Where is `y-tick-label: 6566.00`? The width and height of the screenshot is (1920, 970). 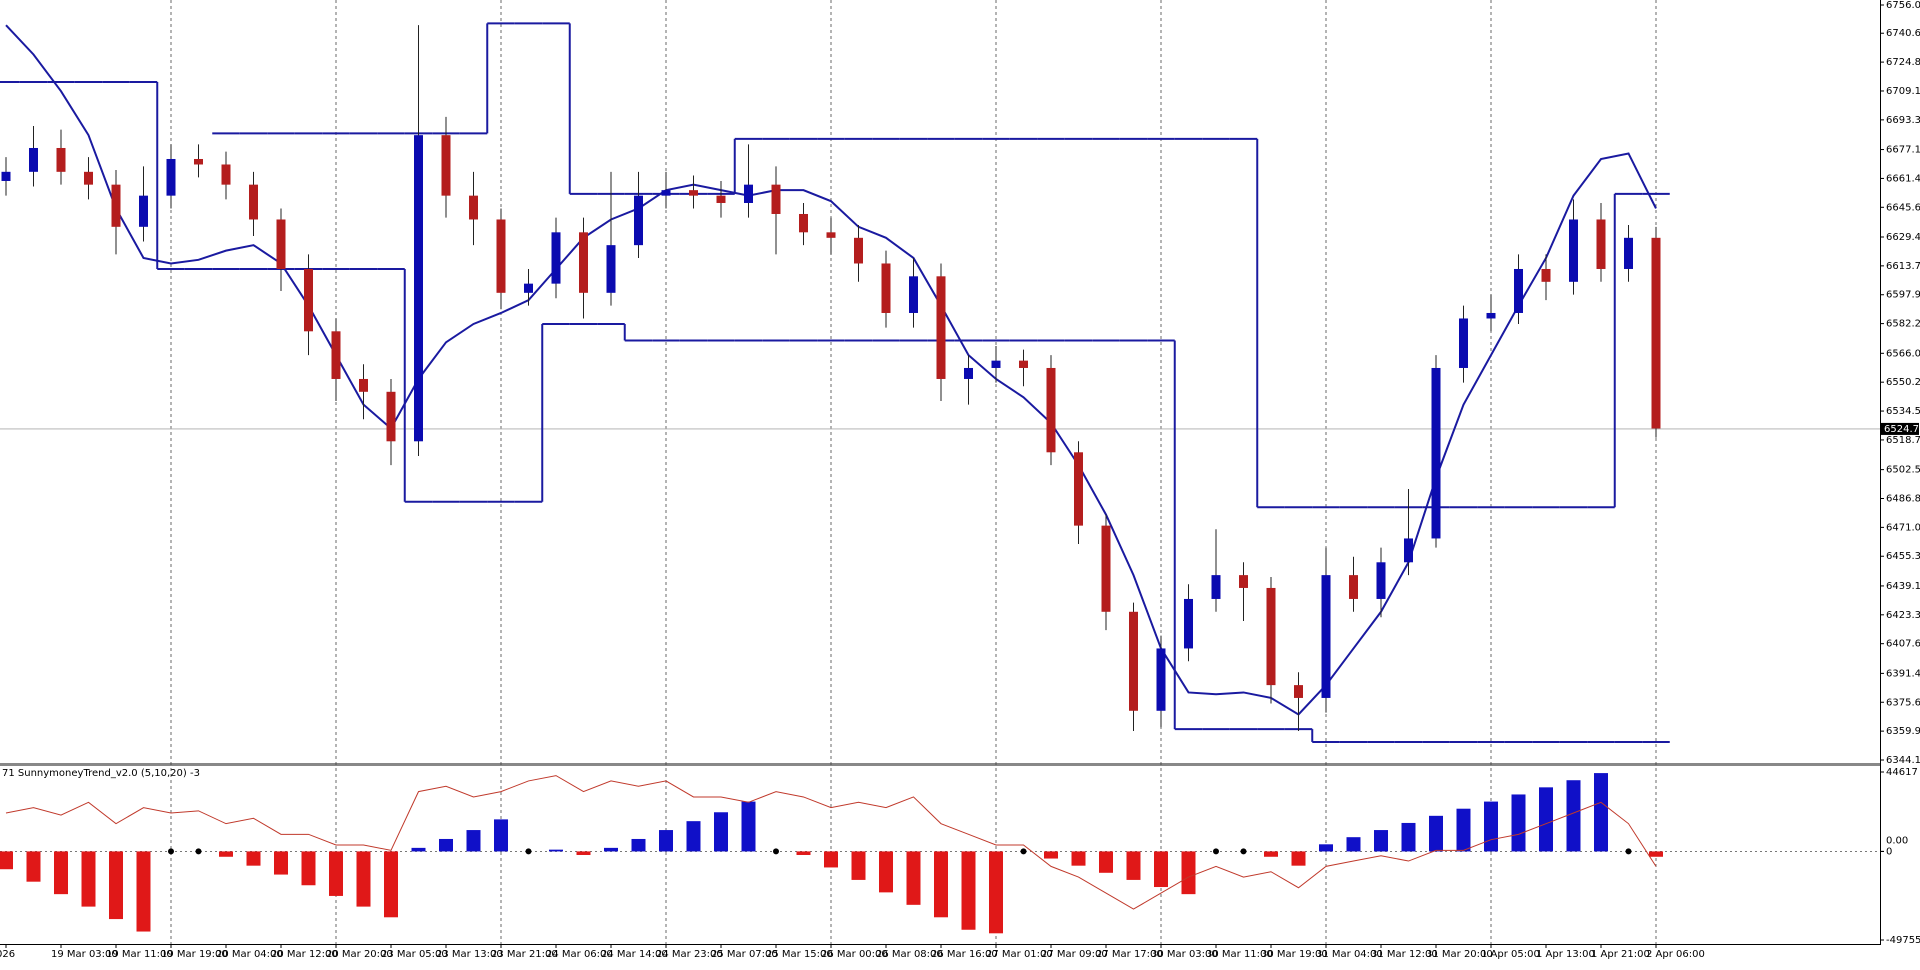
y-tick-label: 6566.00 is located at coordinates (1903, 353).